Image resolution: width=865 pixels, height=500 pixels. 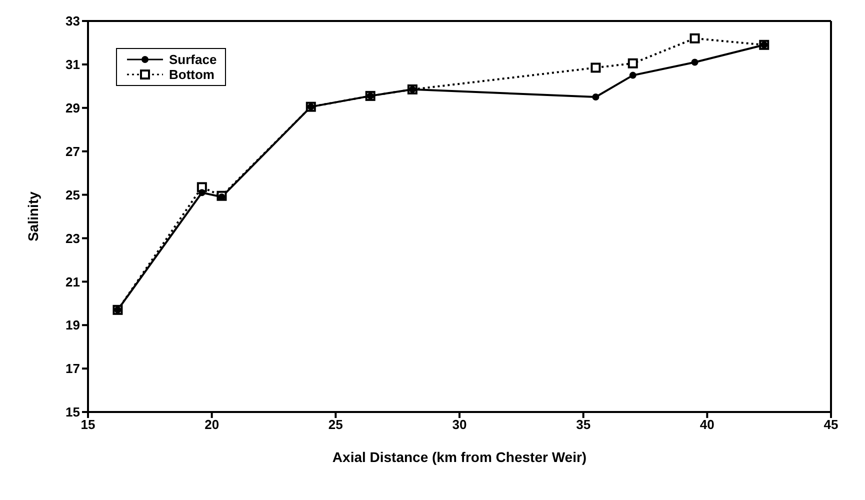 What do you see at coordinates (459, 424) in the screenshot?
I see `x-tick-label: 30` at bounding box center [459, 424].